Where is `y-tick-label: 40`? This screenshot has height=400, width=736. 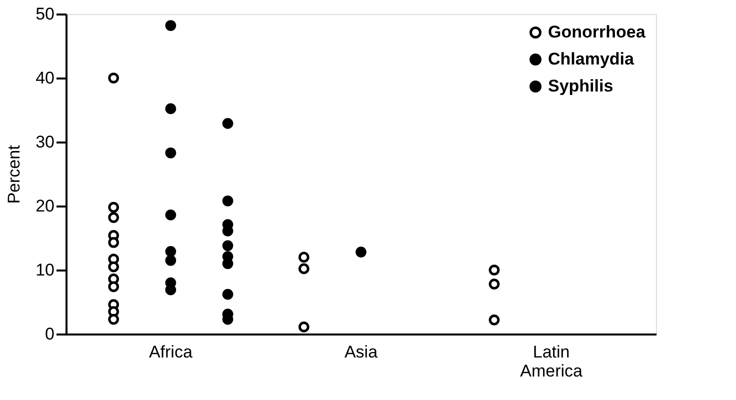 y-tick-label: 40 is located at coordinates (45, 78).